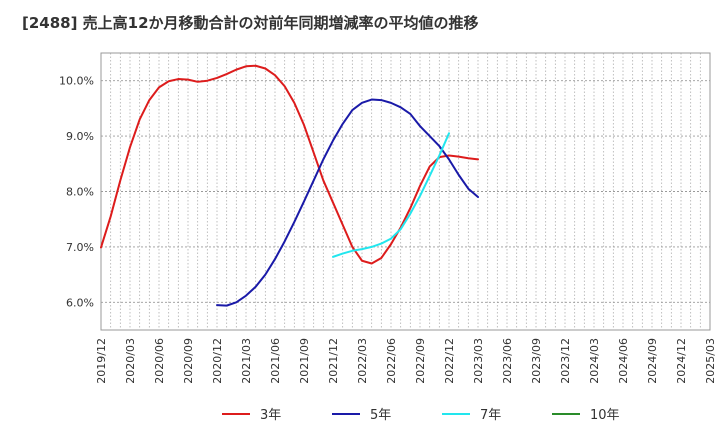 The width and height of the screenshot is (720, 440). What do you see at coordinates (605, 415) in the screenshot?
I see `legend-label: 10年` at bounding box center [605, 415].